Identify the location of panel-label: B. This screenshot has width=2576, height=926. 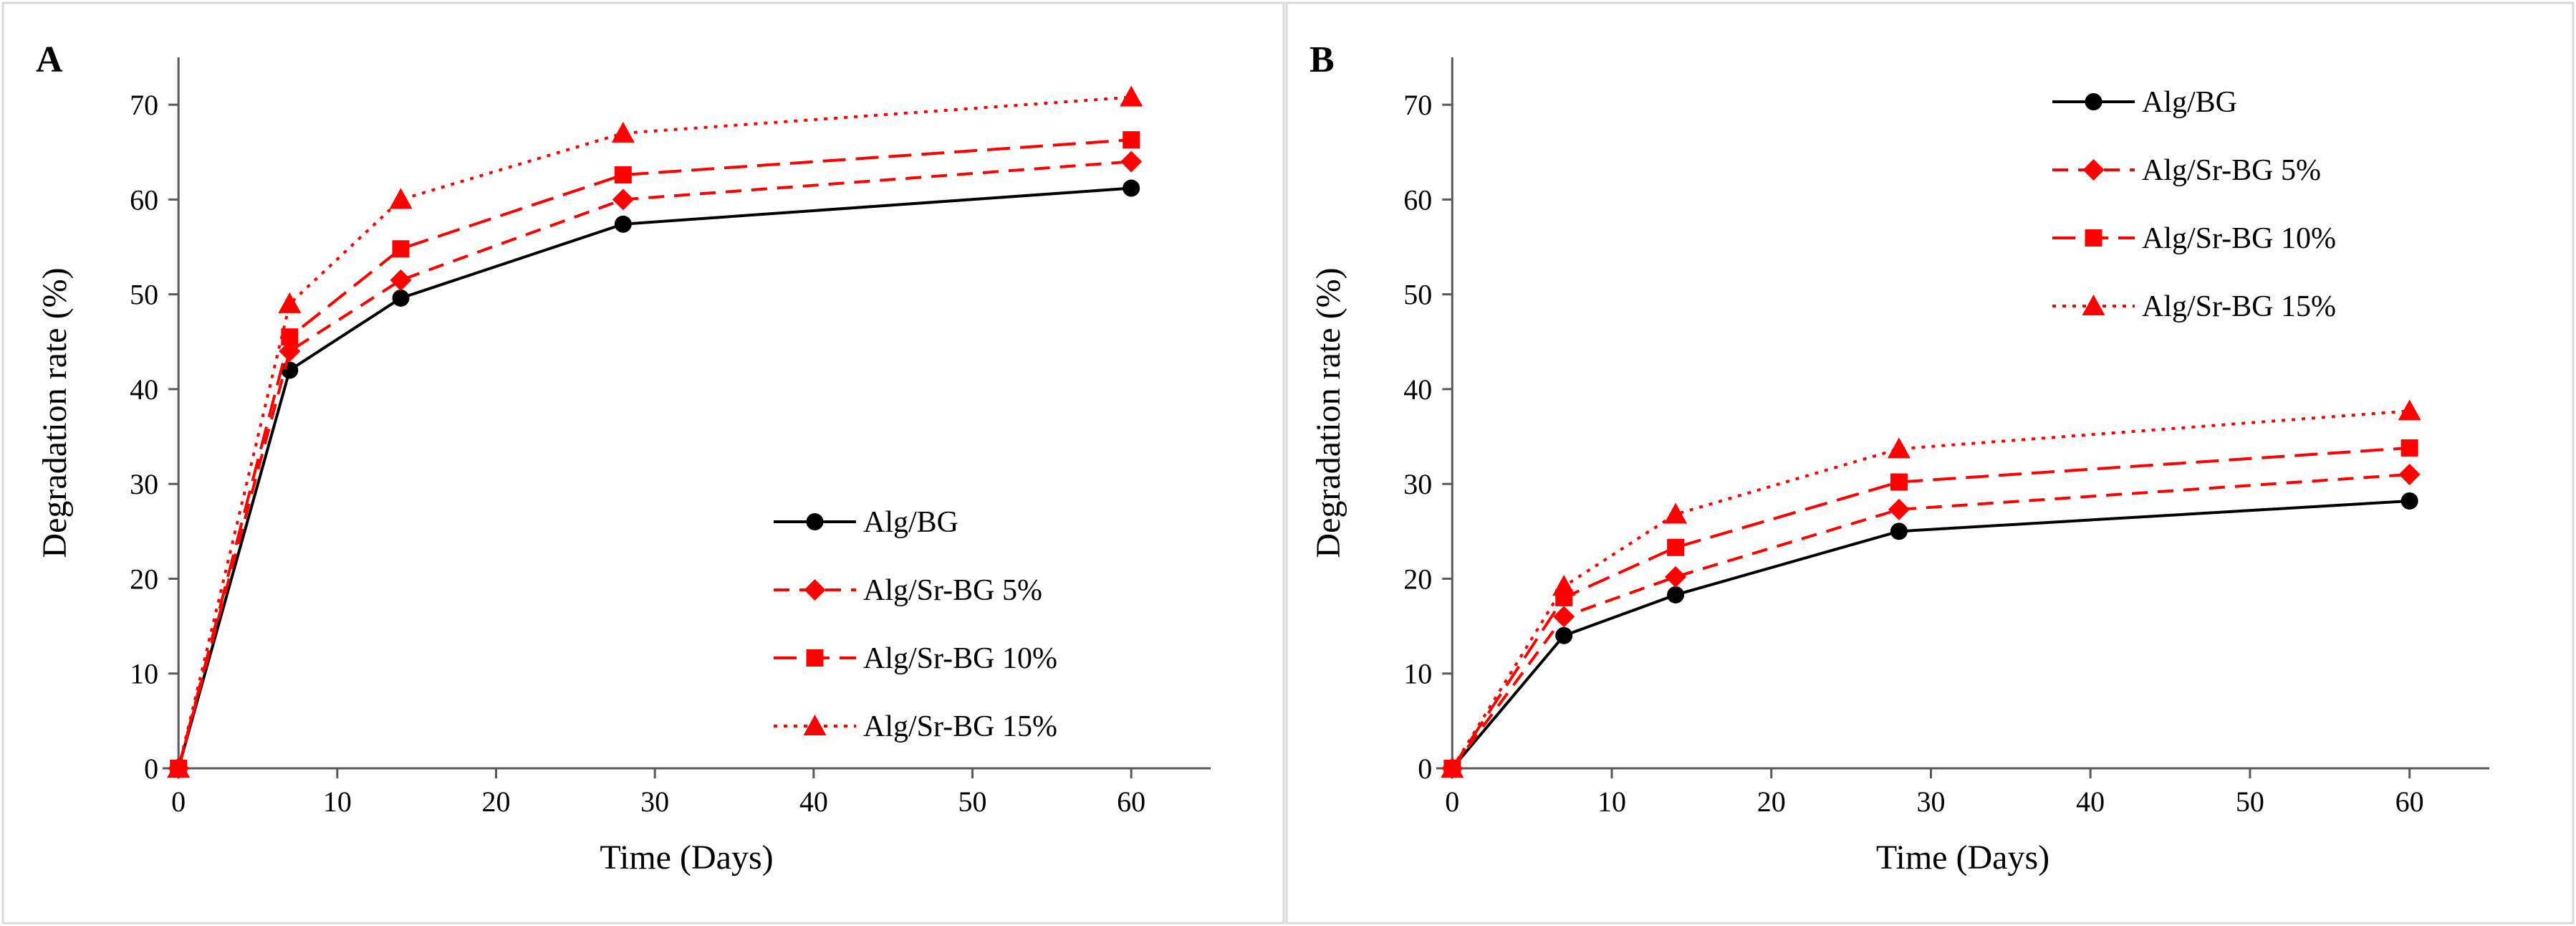
(1322, 59).